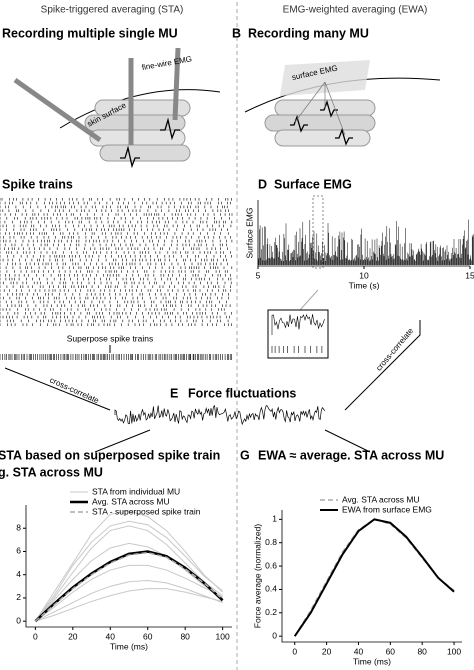  Describe the element at coordinates (274, 519) in the screenshot. I see `y-tick-label: 1` at that location.